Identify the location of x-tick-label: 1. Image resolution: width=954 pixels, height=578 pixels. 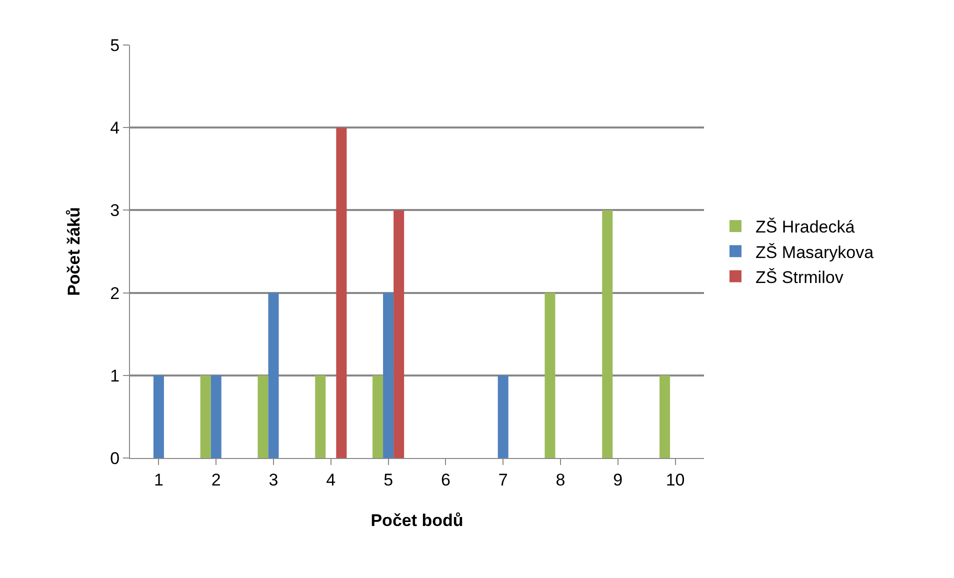
(159, 480).